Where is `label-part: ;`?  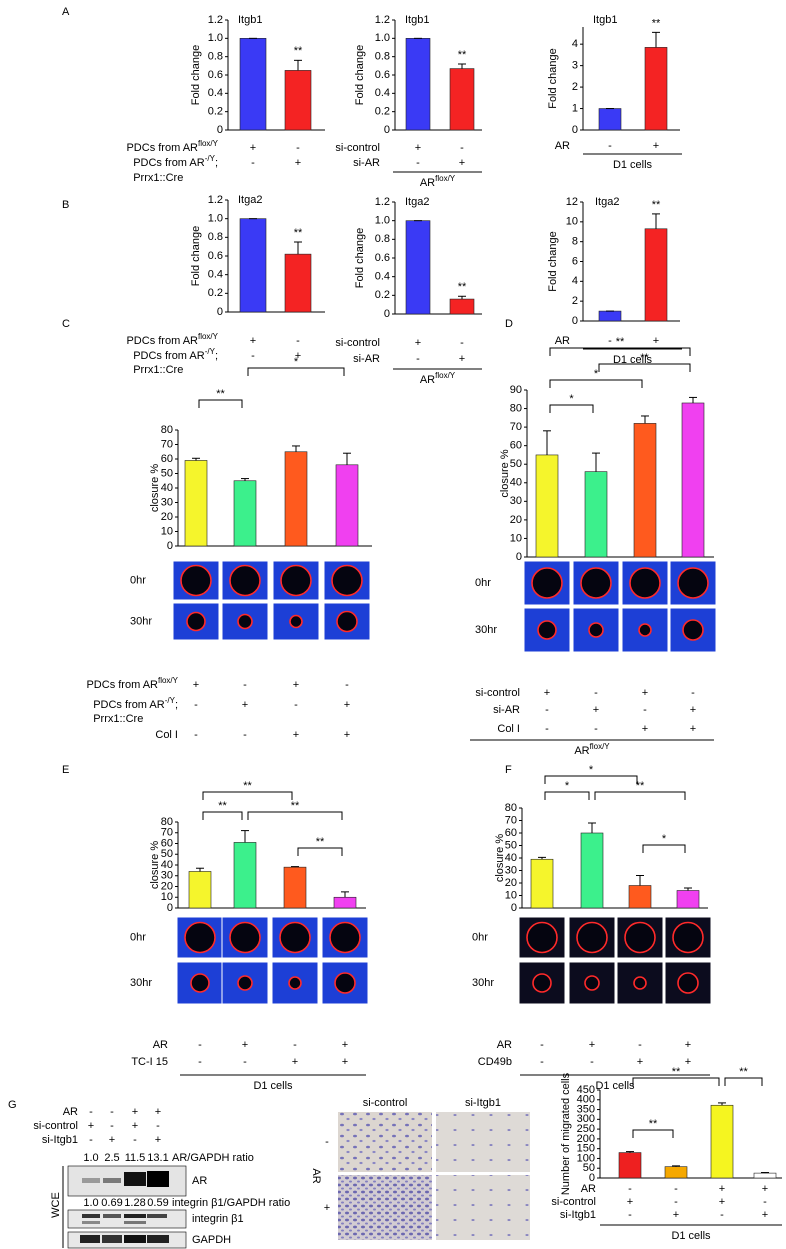
label-part: ; is located at coordinates (176, 705).